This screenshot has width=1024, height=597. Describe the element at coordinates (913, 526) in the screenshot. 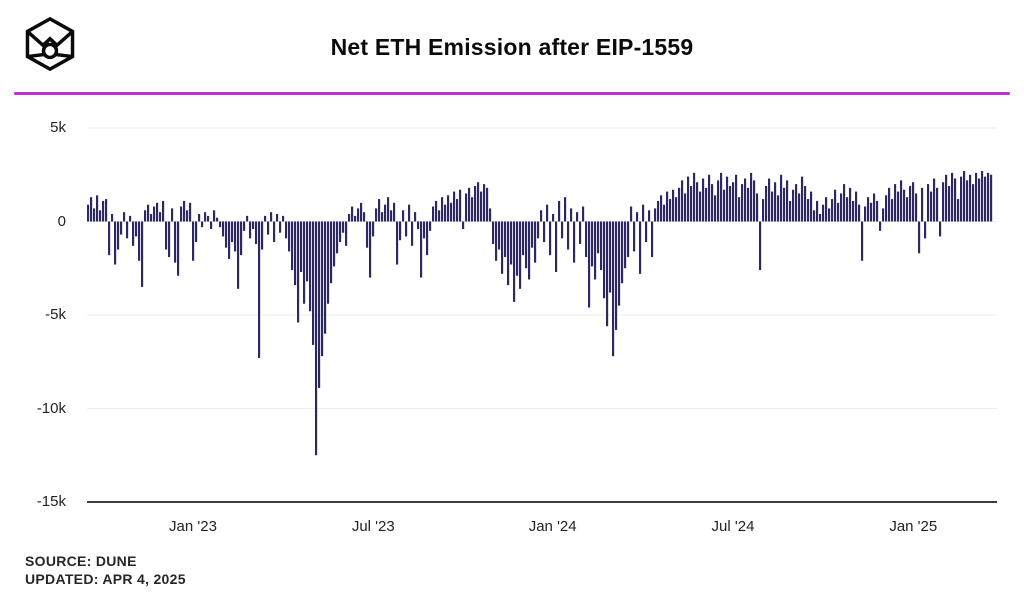

I see `x-tick-label: Jan '25` at that location.